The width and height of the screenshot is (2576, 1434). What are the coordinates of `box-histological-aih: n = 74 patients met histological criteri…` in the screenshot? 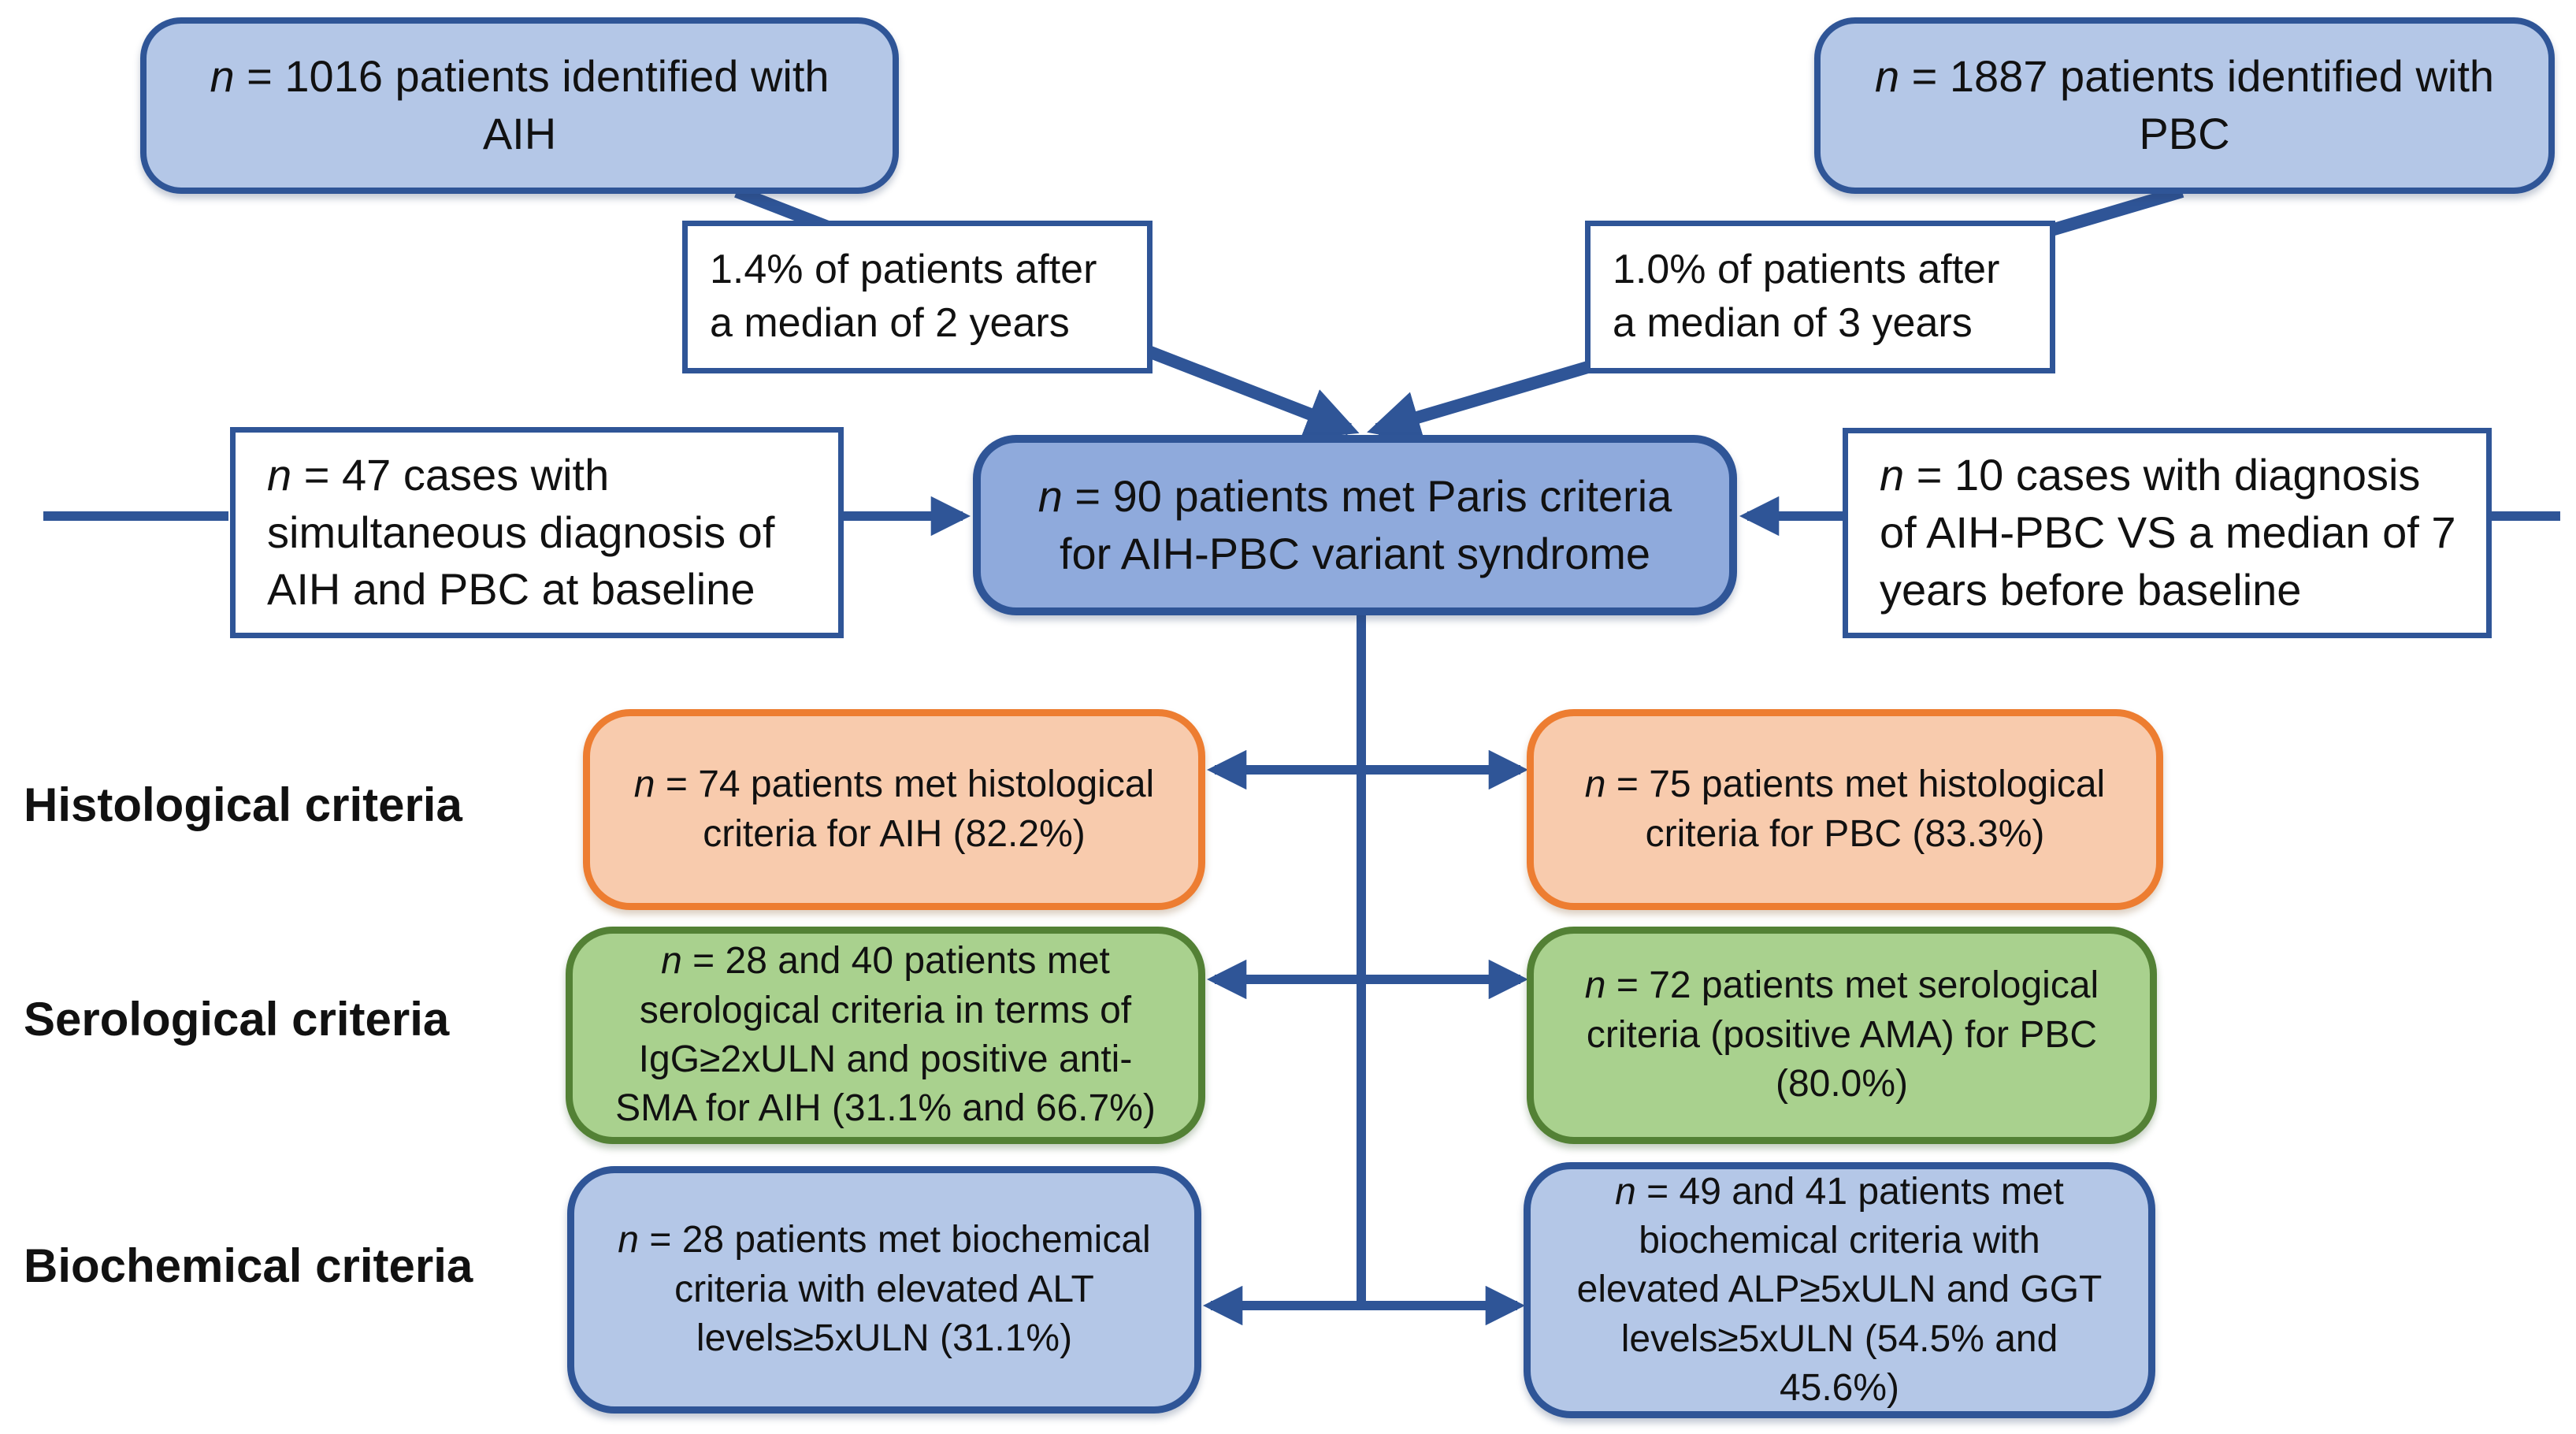 It's located at (894, 809).